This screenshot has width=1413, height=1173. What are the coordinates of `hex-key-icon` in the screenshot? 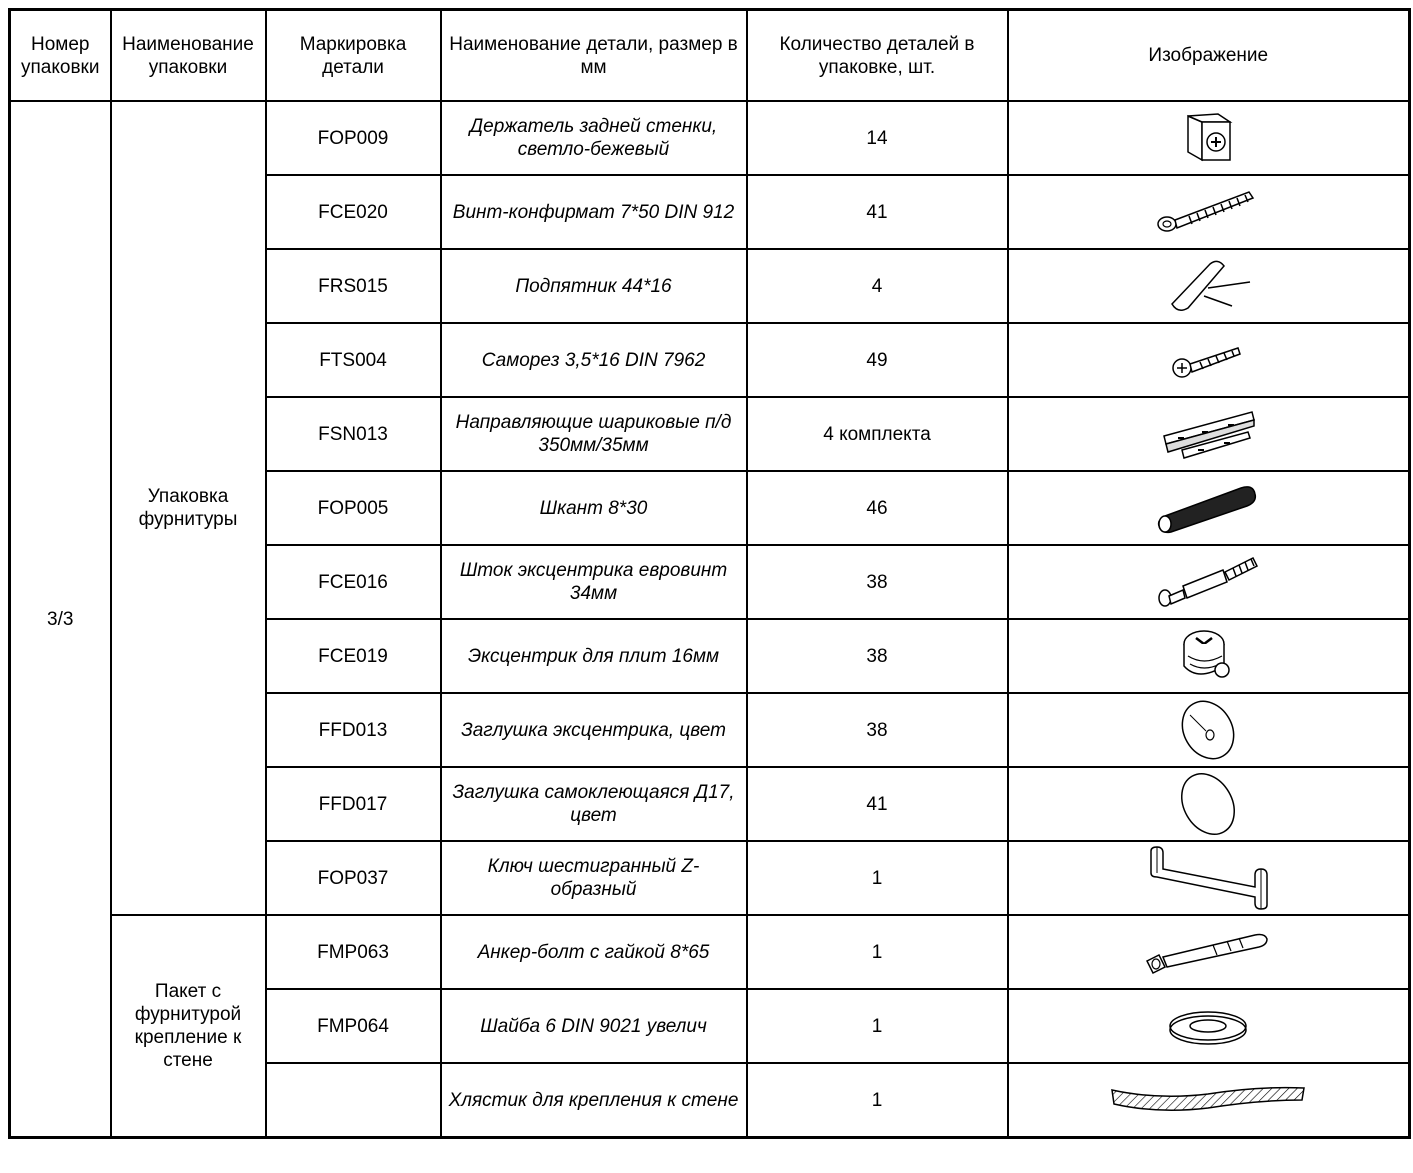 It's located at (1209, 878).